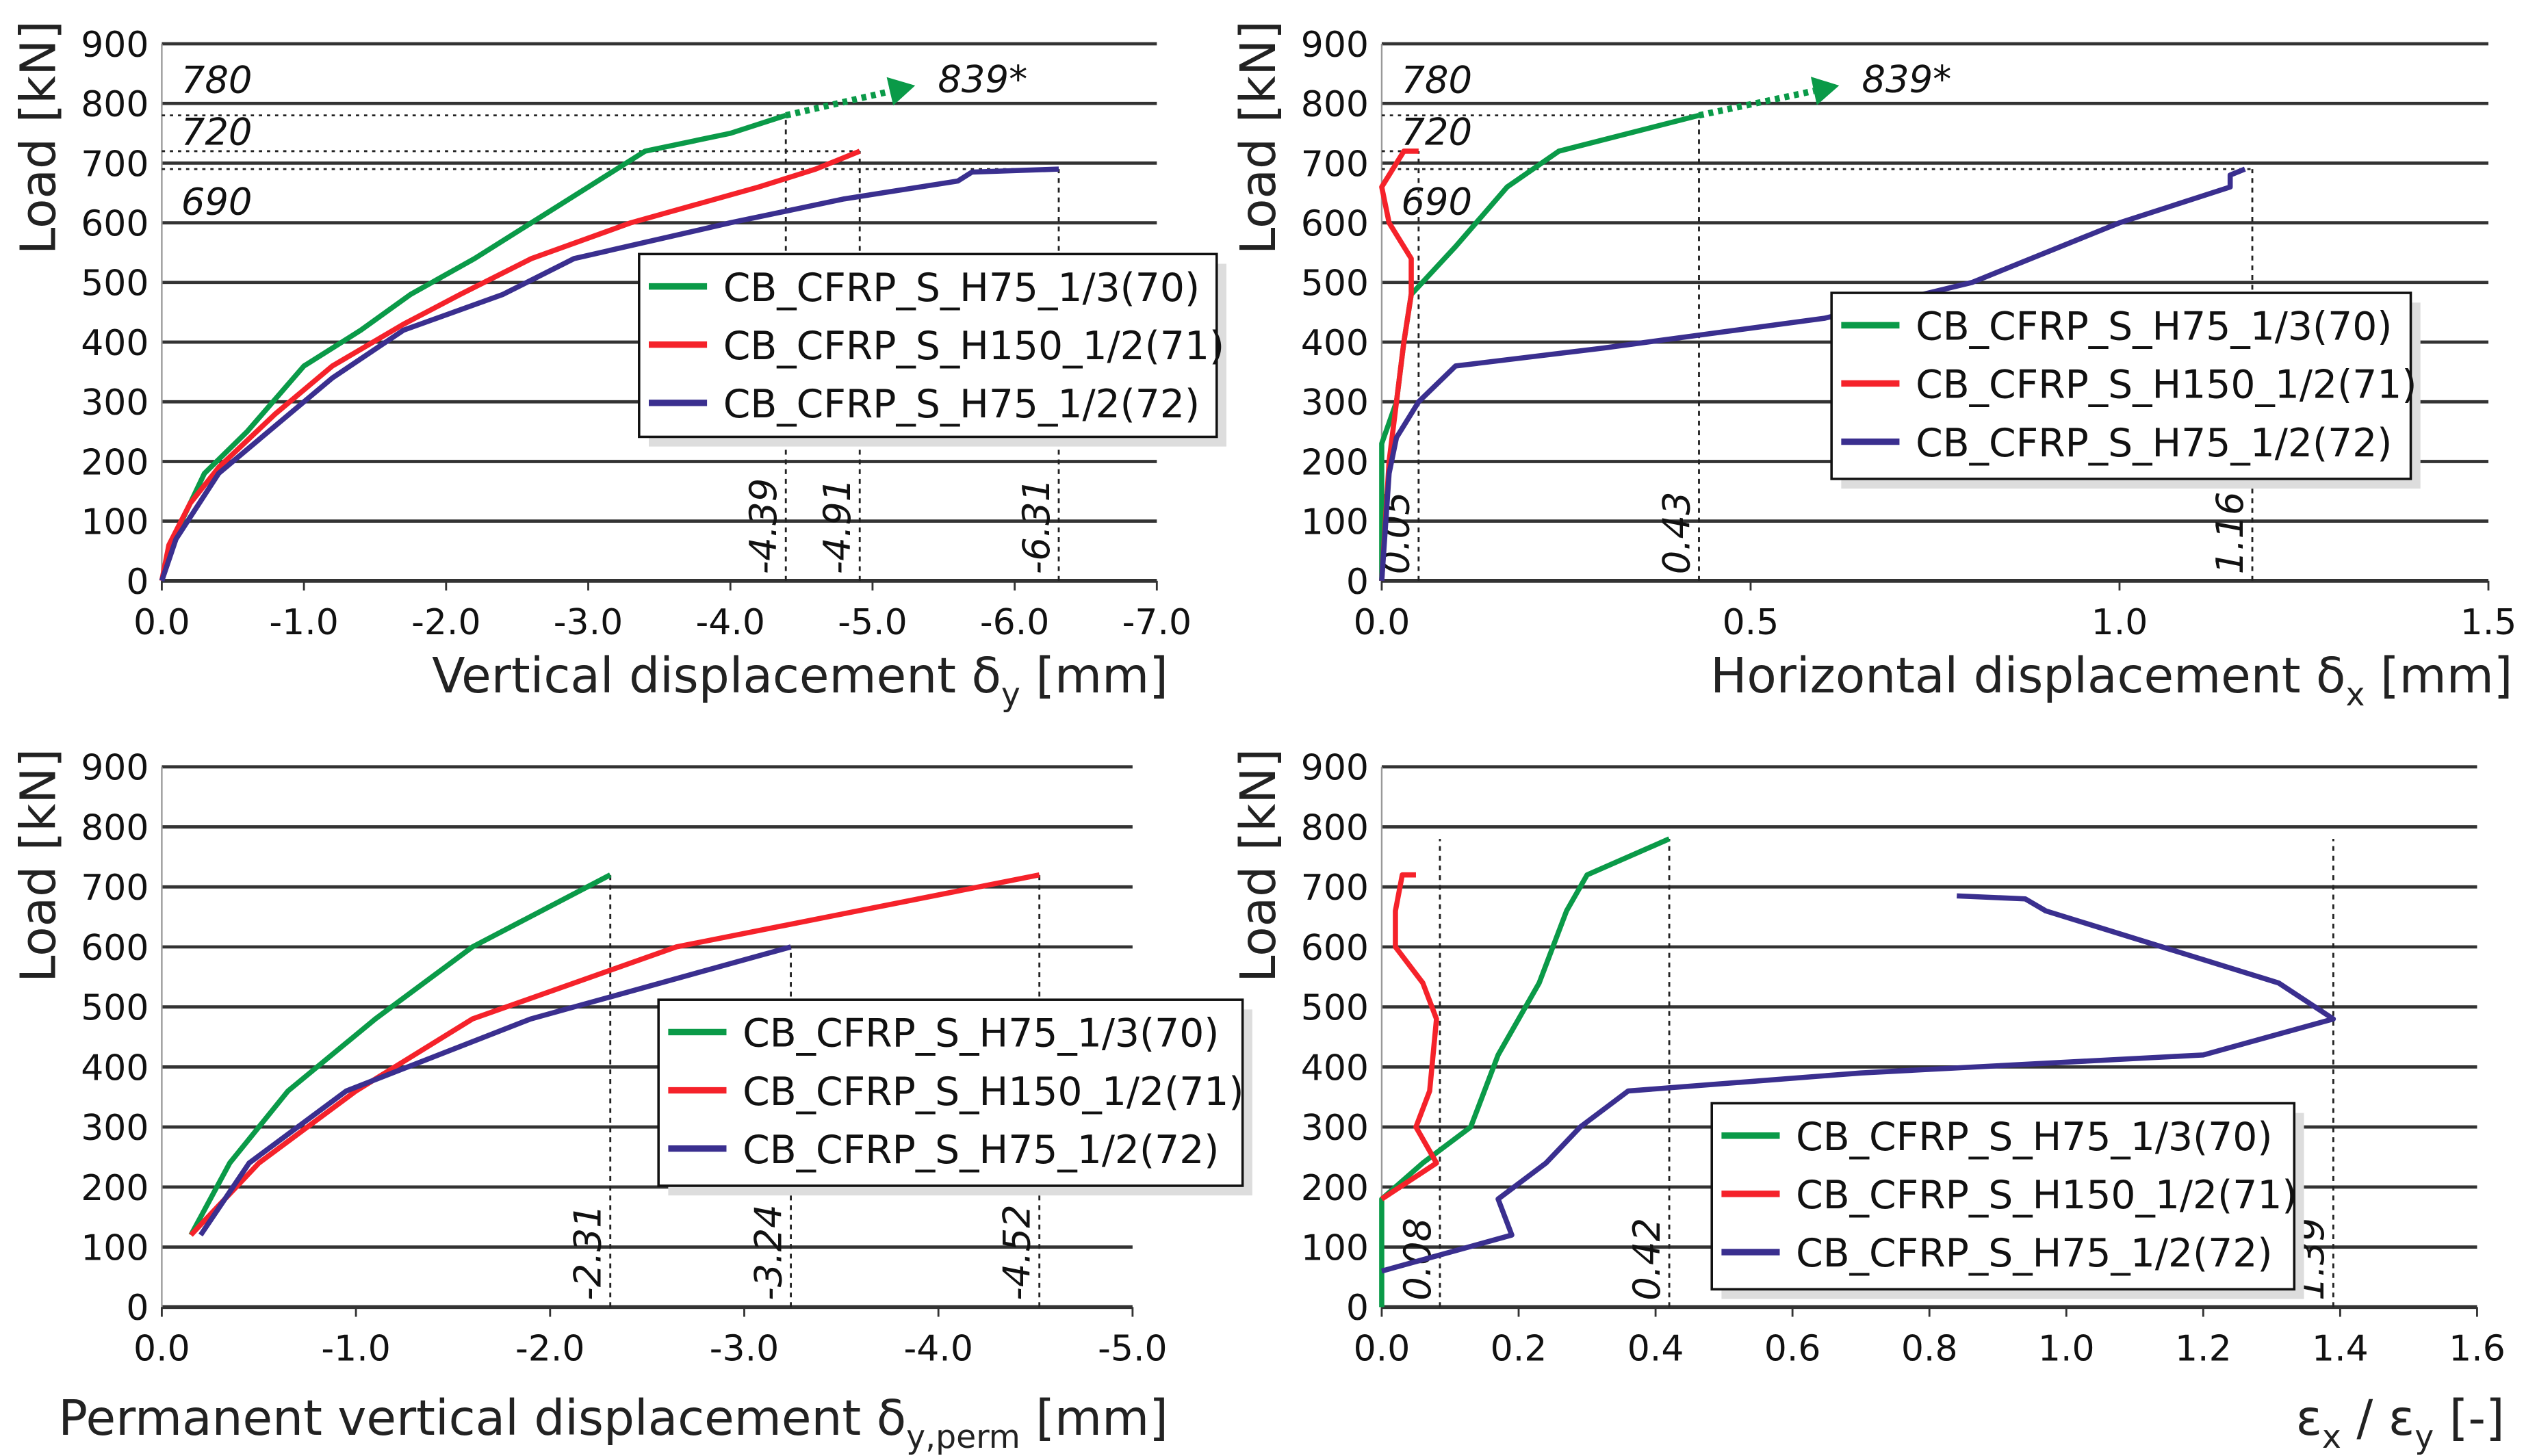 This screenshot has height=1456, width=2524. What do you see at coordinates (1358, 582) in the screenshot?
I see `y-tick-label: 0` at bounding box center [1358, 582].